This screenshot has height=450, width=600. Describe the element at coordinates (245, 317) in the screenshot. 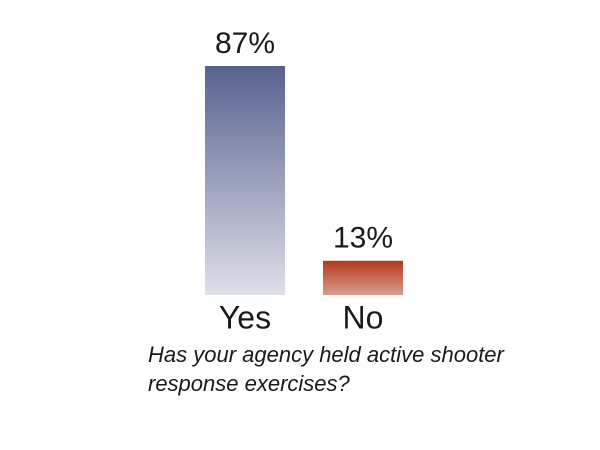

I see `x-tick-label: Yes` at that location.